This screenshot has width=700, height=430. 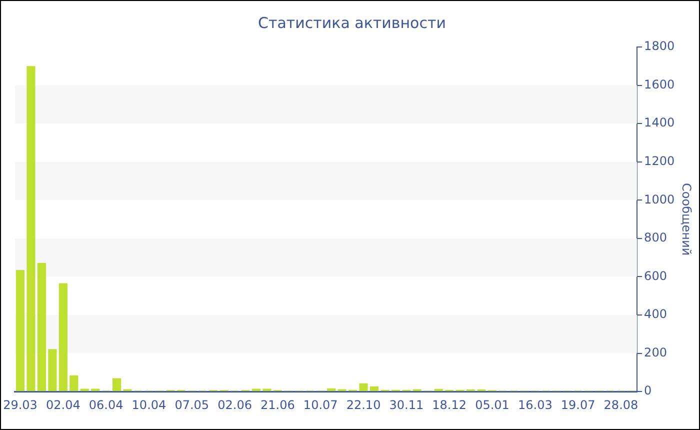 I want to click on x-tick-label: 02.06, so click(x=235, y=405).